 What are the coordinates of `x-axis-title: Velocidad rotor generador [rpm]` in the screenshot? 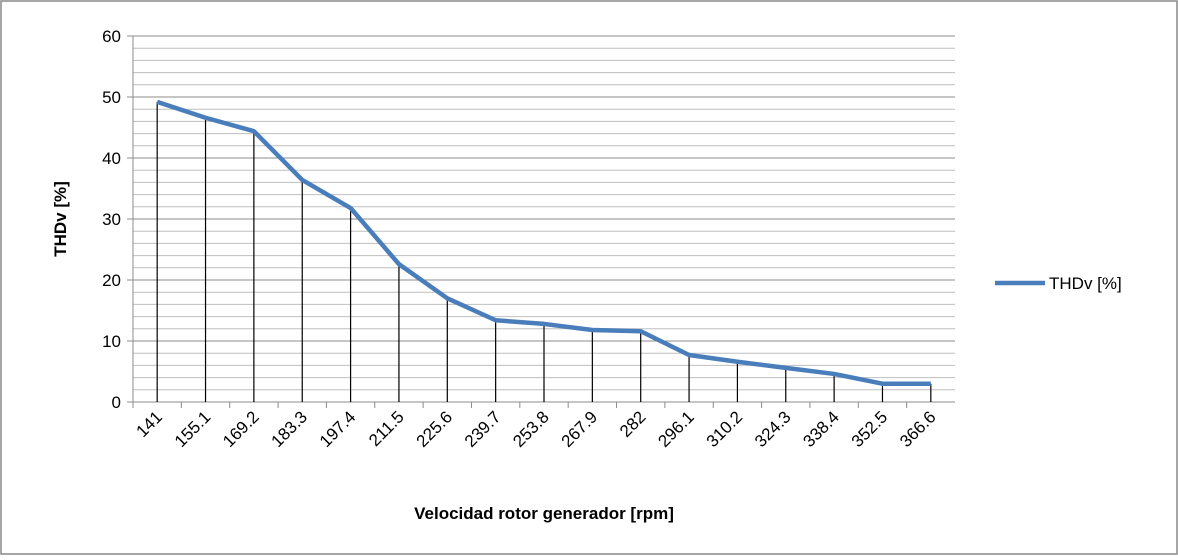 It's located at (544, 513).